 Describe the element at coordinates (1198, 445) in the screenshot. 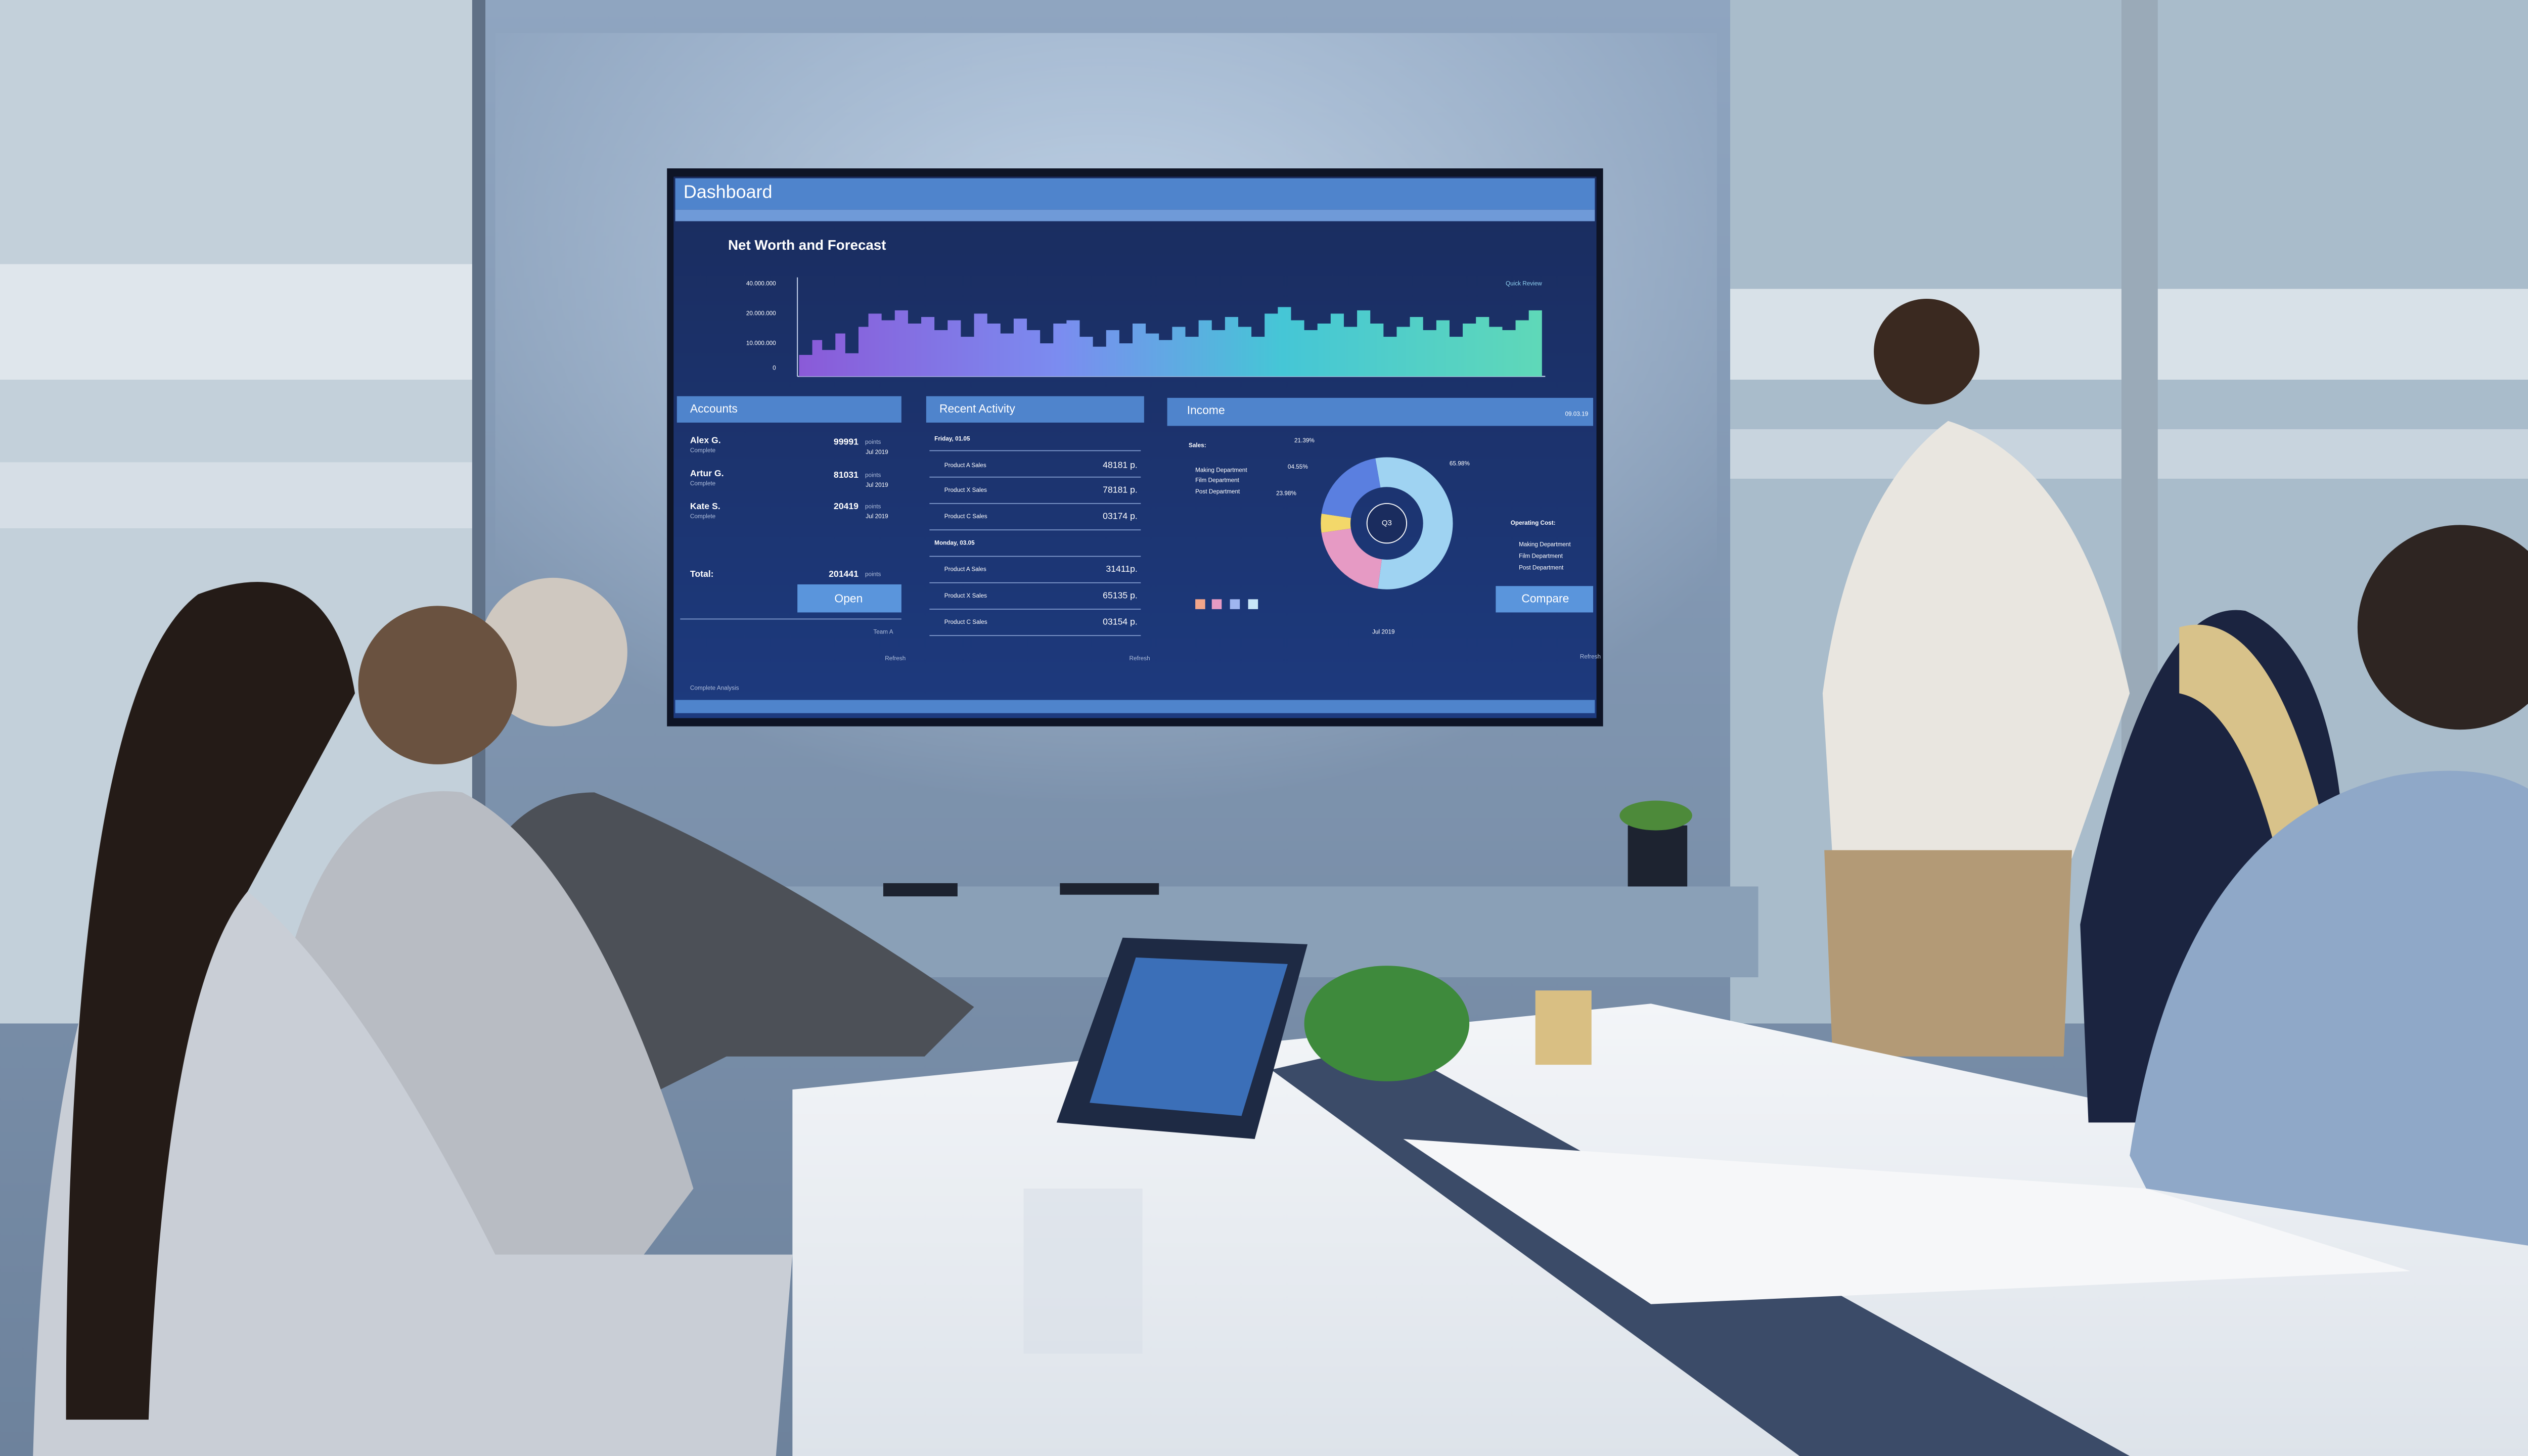

I see `sales-label: Sales:` at that location.